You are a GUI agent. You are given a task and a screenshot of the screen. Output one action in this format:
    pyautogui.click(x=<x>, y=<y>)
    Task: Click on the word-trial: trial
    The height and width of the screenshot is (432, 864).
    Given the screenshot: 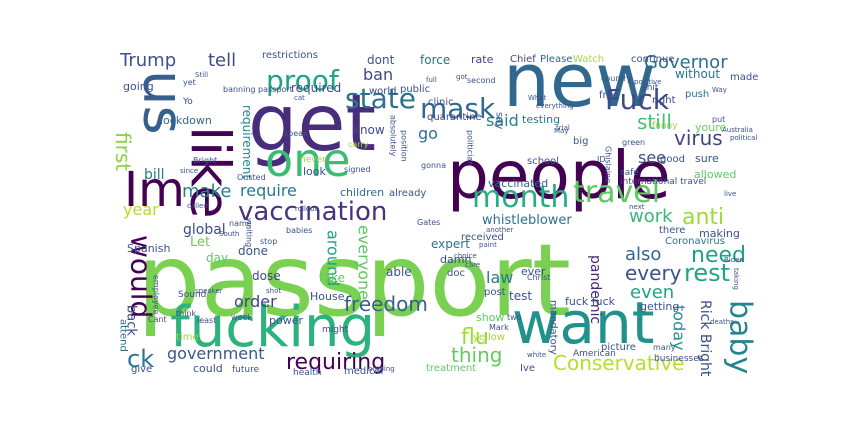 What is the action you would take?
    pyautogui.click(x=563, y=128)
    